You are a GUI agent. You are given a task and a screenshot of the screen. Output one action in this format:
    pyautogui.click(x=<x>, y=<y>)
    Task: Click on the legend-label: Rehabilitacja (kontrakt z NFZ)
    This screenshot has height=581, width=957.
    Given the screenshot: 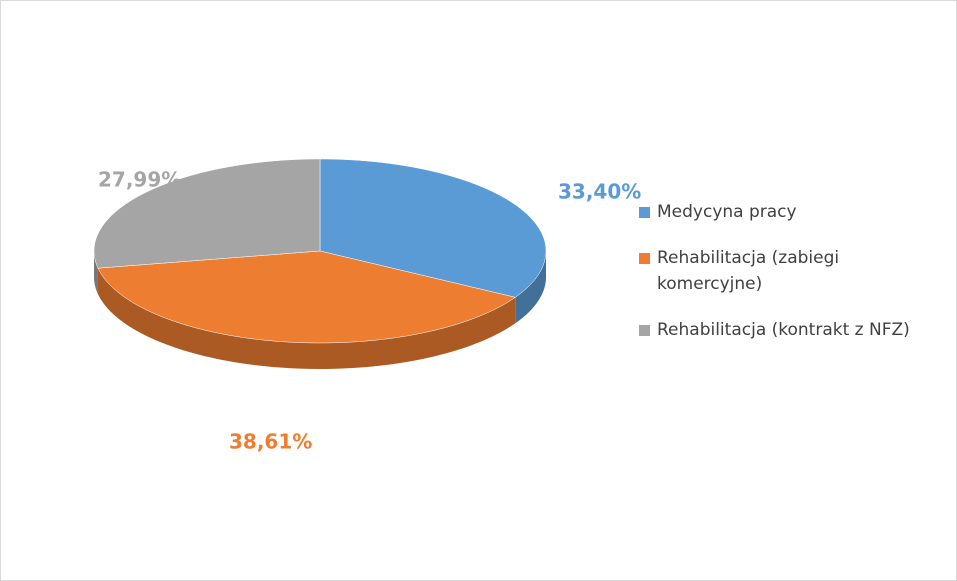 What is the action you would take?
    pyautogui.click(x=783, y=330)
    